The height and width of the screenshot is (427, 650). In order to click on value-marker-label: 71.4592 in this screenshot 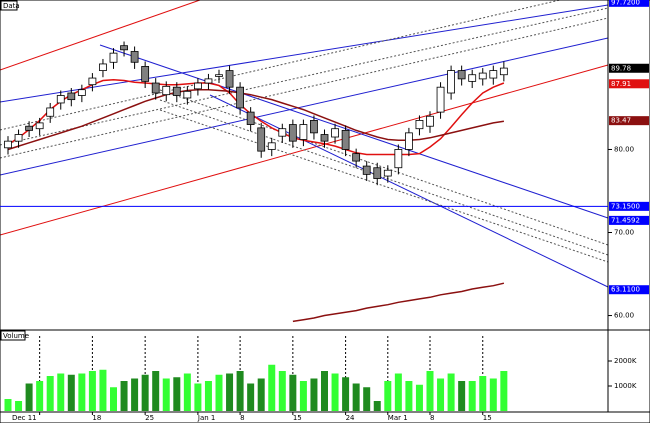, I will do `click(625, 220)`.